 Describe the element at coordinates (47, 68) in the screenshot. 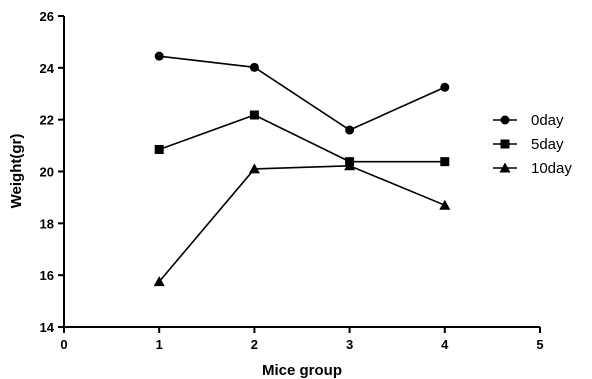

I see `y-tick-label: 24` at that location.